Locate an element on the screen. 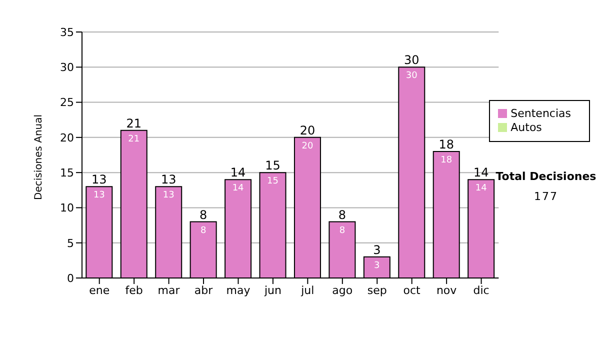 The image size is (600, 340). x-tick-label: jun is located at coordinates (272, 290).